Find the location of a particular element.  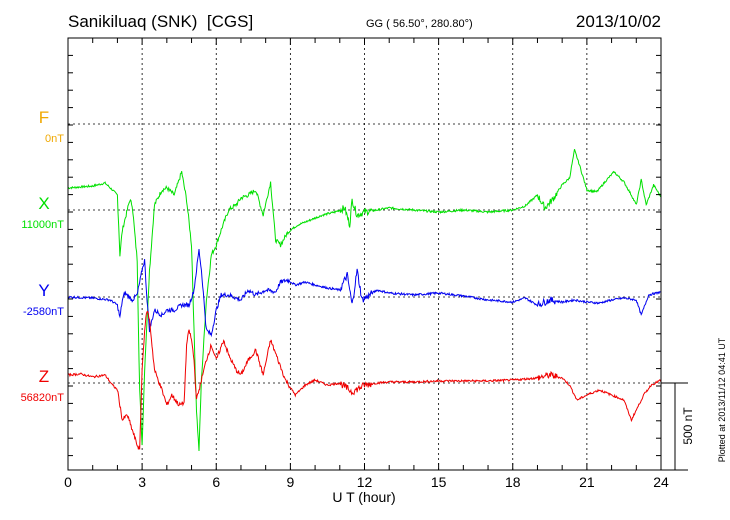

series-name-x: X is located at coordinates (43, 203).